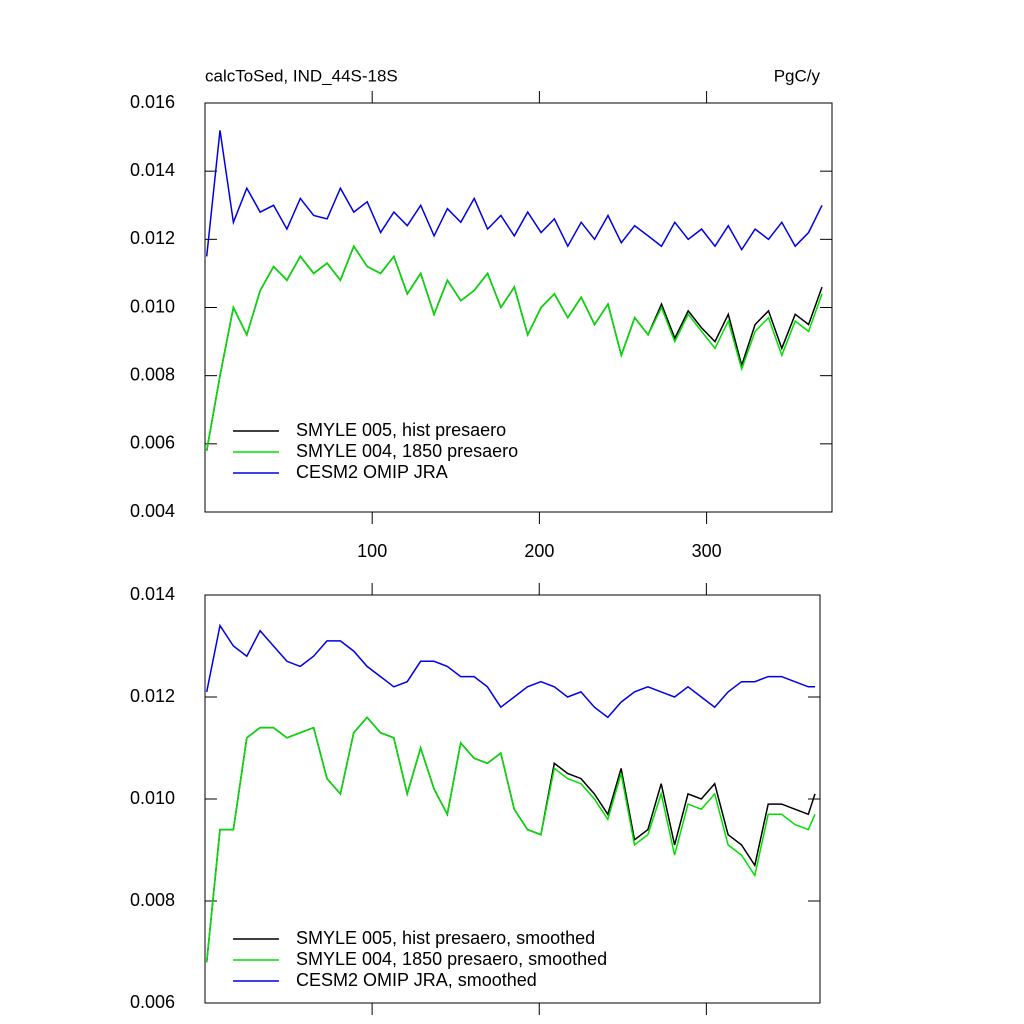 The width and height of the screenshot is (1024, 1024). What do you see at coordinates (539, 551) in the screenshot?
I see `x-tick-label: 200` at bounding box center [539, 551].